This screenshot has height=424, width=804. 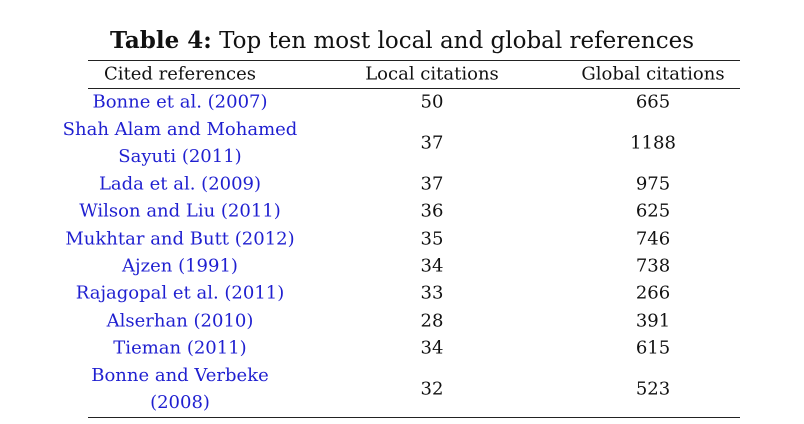 I want to click on local-citations: 36, so click(x=432, y=211).